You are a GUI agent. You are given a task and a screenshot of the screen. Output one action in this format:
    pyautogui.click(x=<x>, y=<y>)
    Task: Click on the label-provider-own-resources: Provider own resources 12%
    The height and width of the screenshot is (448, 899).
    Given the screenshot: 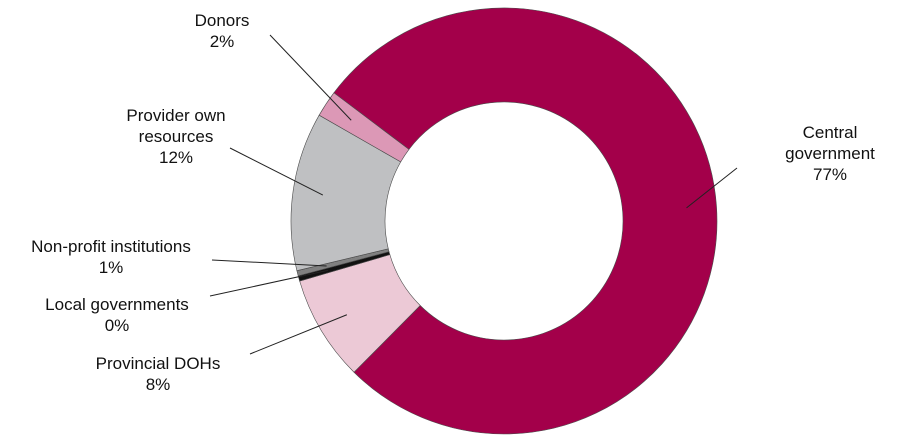 What is the action you would take?
    pyautogui.click(x=175, y=136)
    